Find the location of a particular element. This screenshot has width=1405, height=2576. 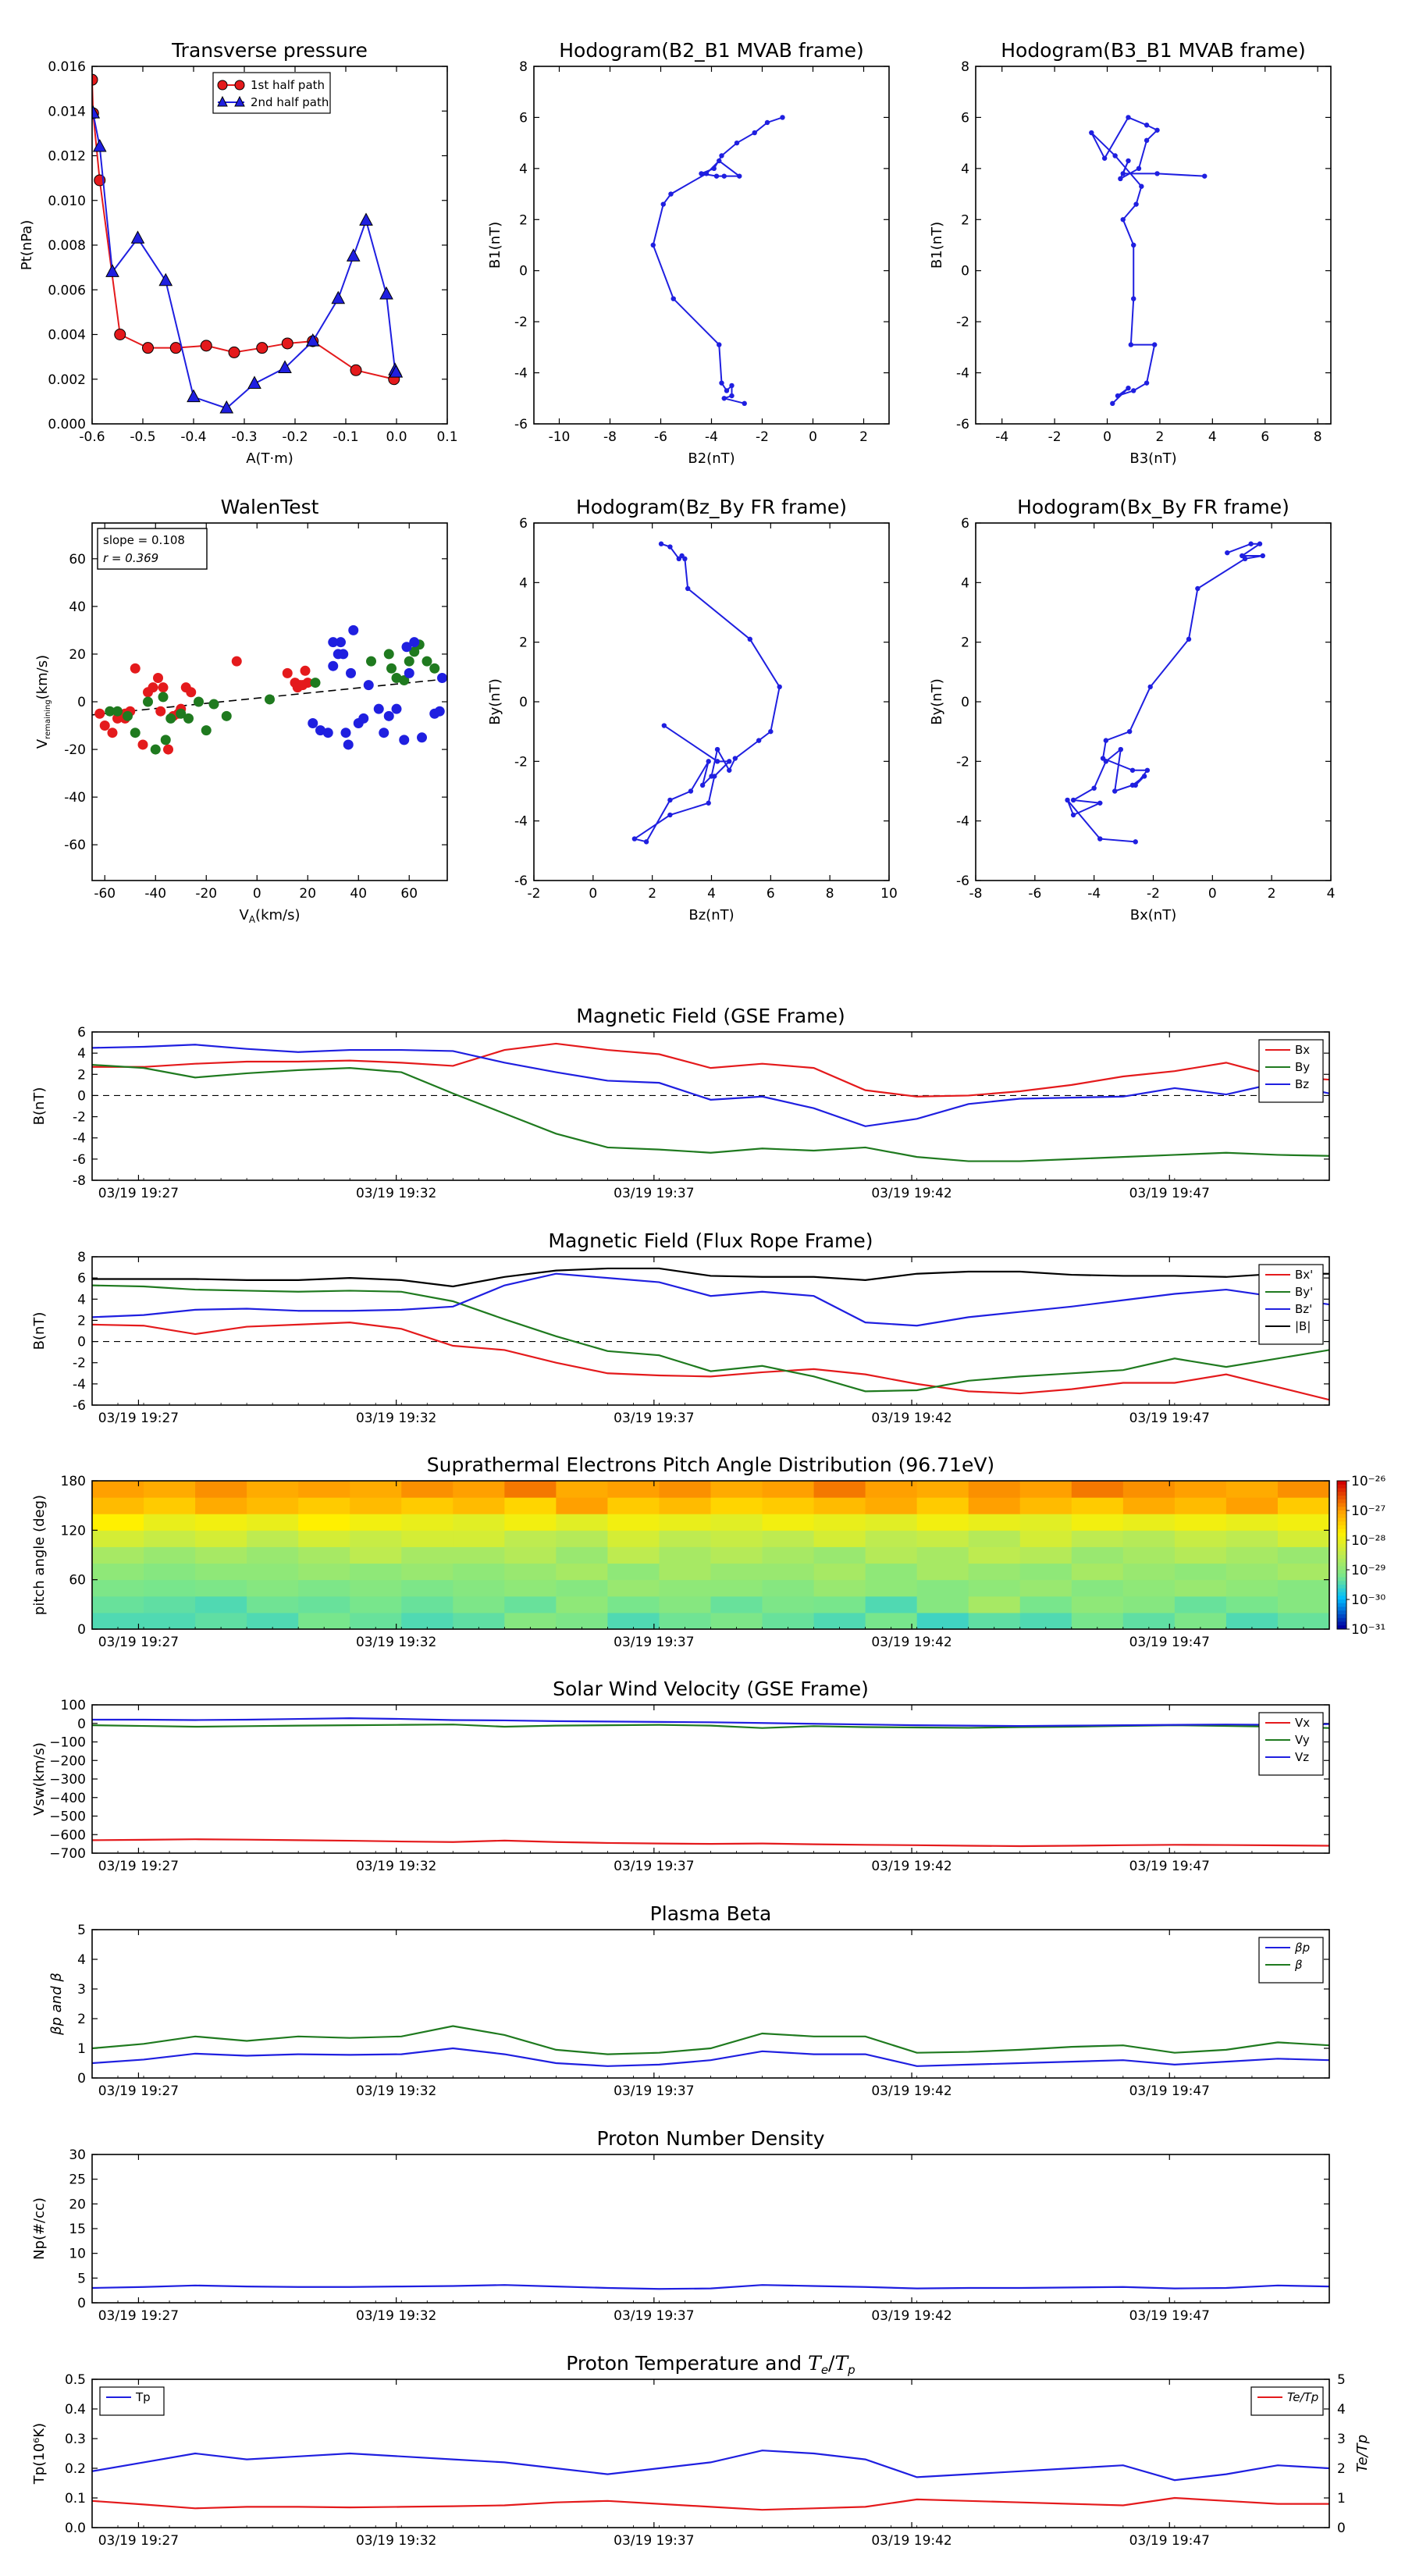

x-tick-label: -4 is located at coordinates (712, 437).